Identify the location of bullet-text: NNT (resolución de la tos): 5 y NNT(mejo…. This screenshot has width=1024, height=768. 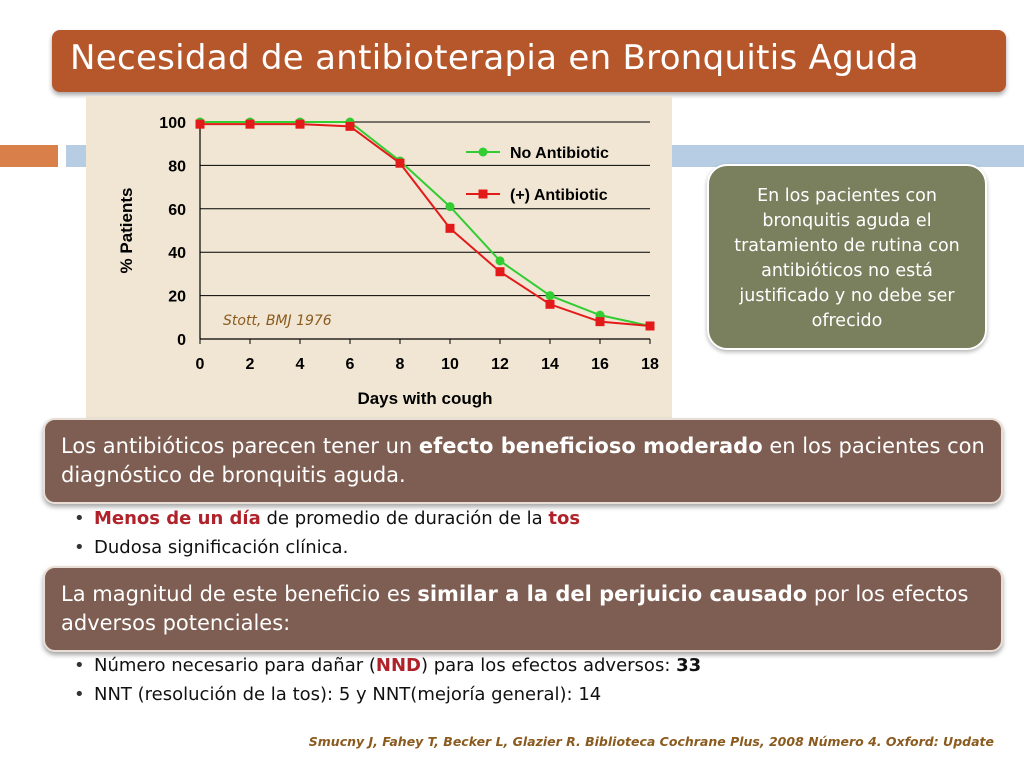
(348, 694).